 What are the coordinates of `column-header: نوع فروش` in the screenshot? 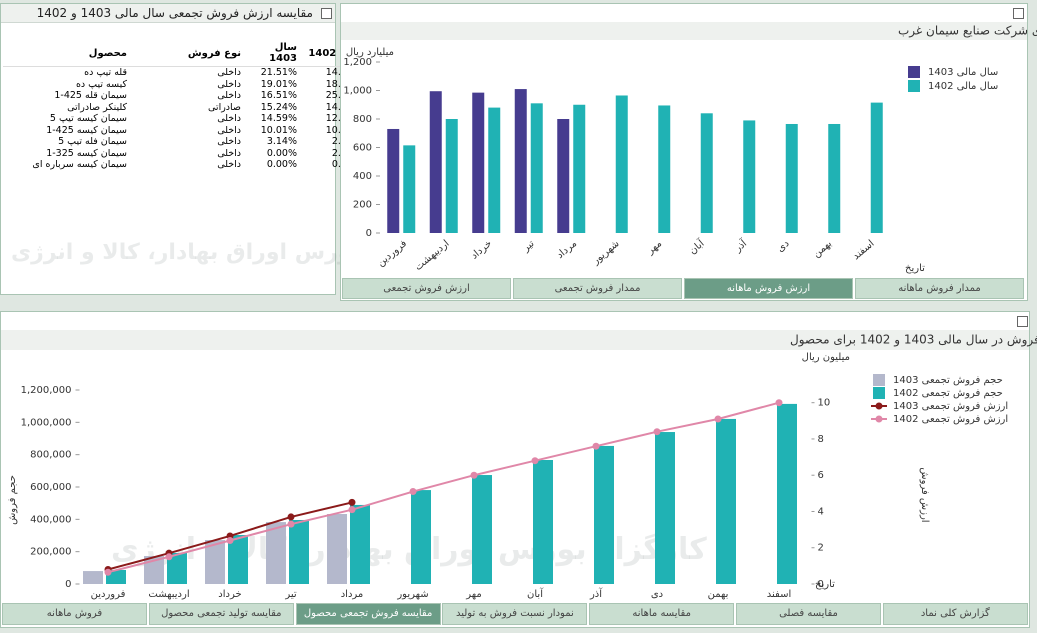 It's located at (188, 53).